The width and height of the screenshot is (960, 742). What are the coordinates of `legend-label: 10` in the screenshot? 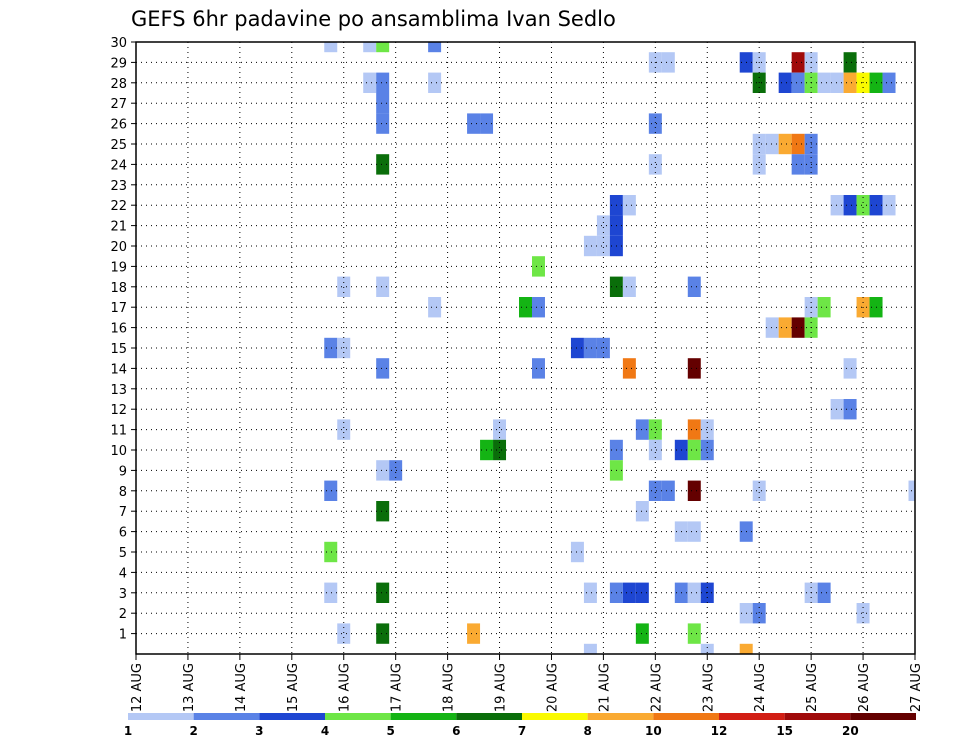 It's located at (653, 731).